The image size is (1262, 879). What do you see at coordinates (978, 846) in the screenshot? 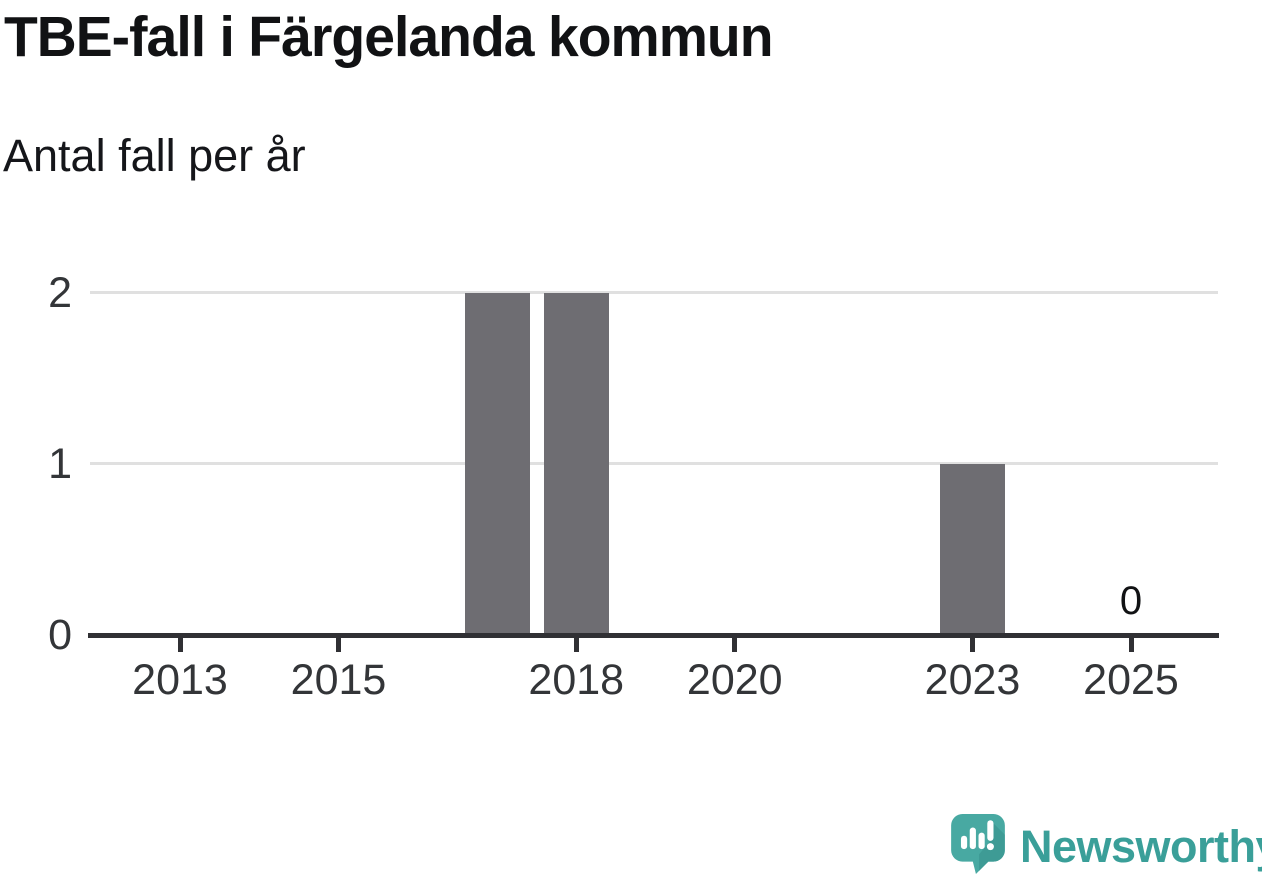
I see `newsworthy-logo-icon` at bounding box center [978, 846].